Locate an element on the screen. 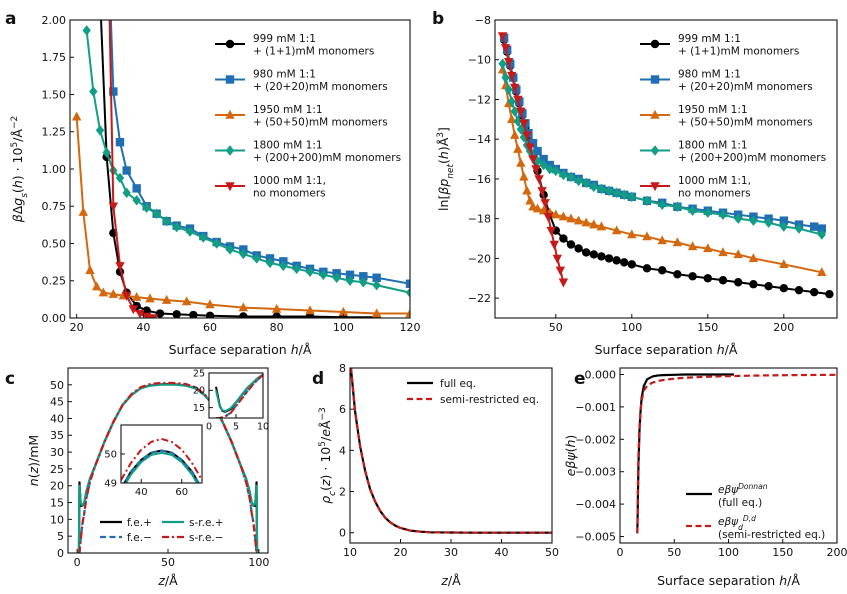 This screenshot has height=594, width=847. panel-e-ytick-label-0-000: 0.000 is located at coordinates (601, 374).